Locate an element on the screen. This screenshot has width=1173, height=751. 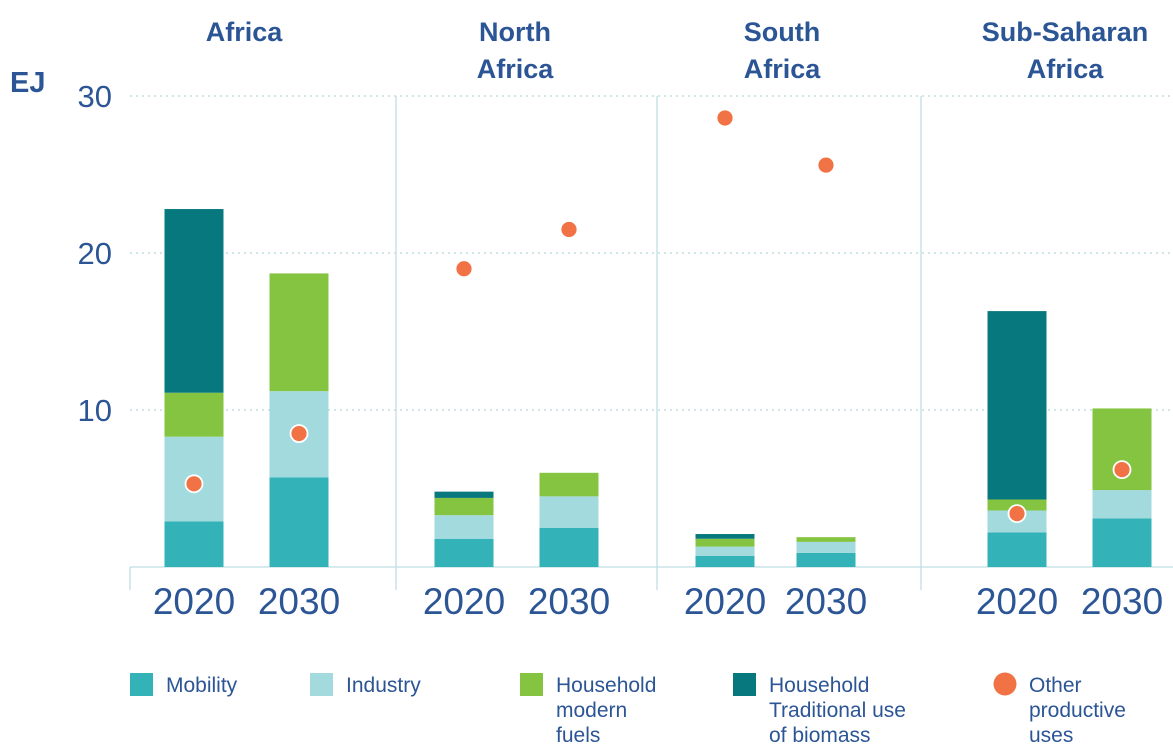
x-axis-ticks: 2020 2030 2020 2030 2020 2030 2020 2030 is located at coordinates (658, 601).